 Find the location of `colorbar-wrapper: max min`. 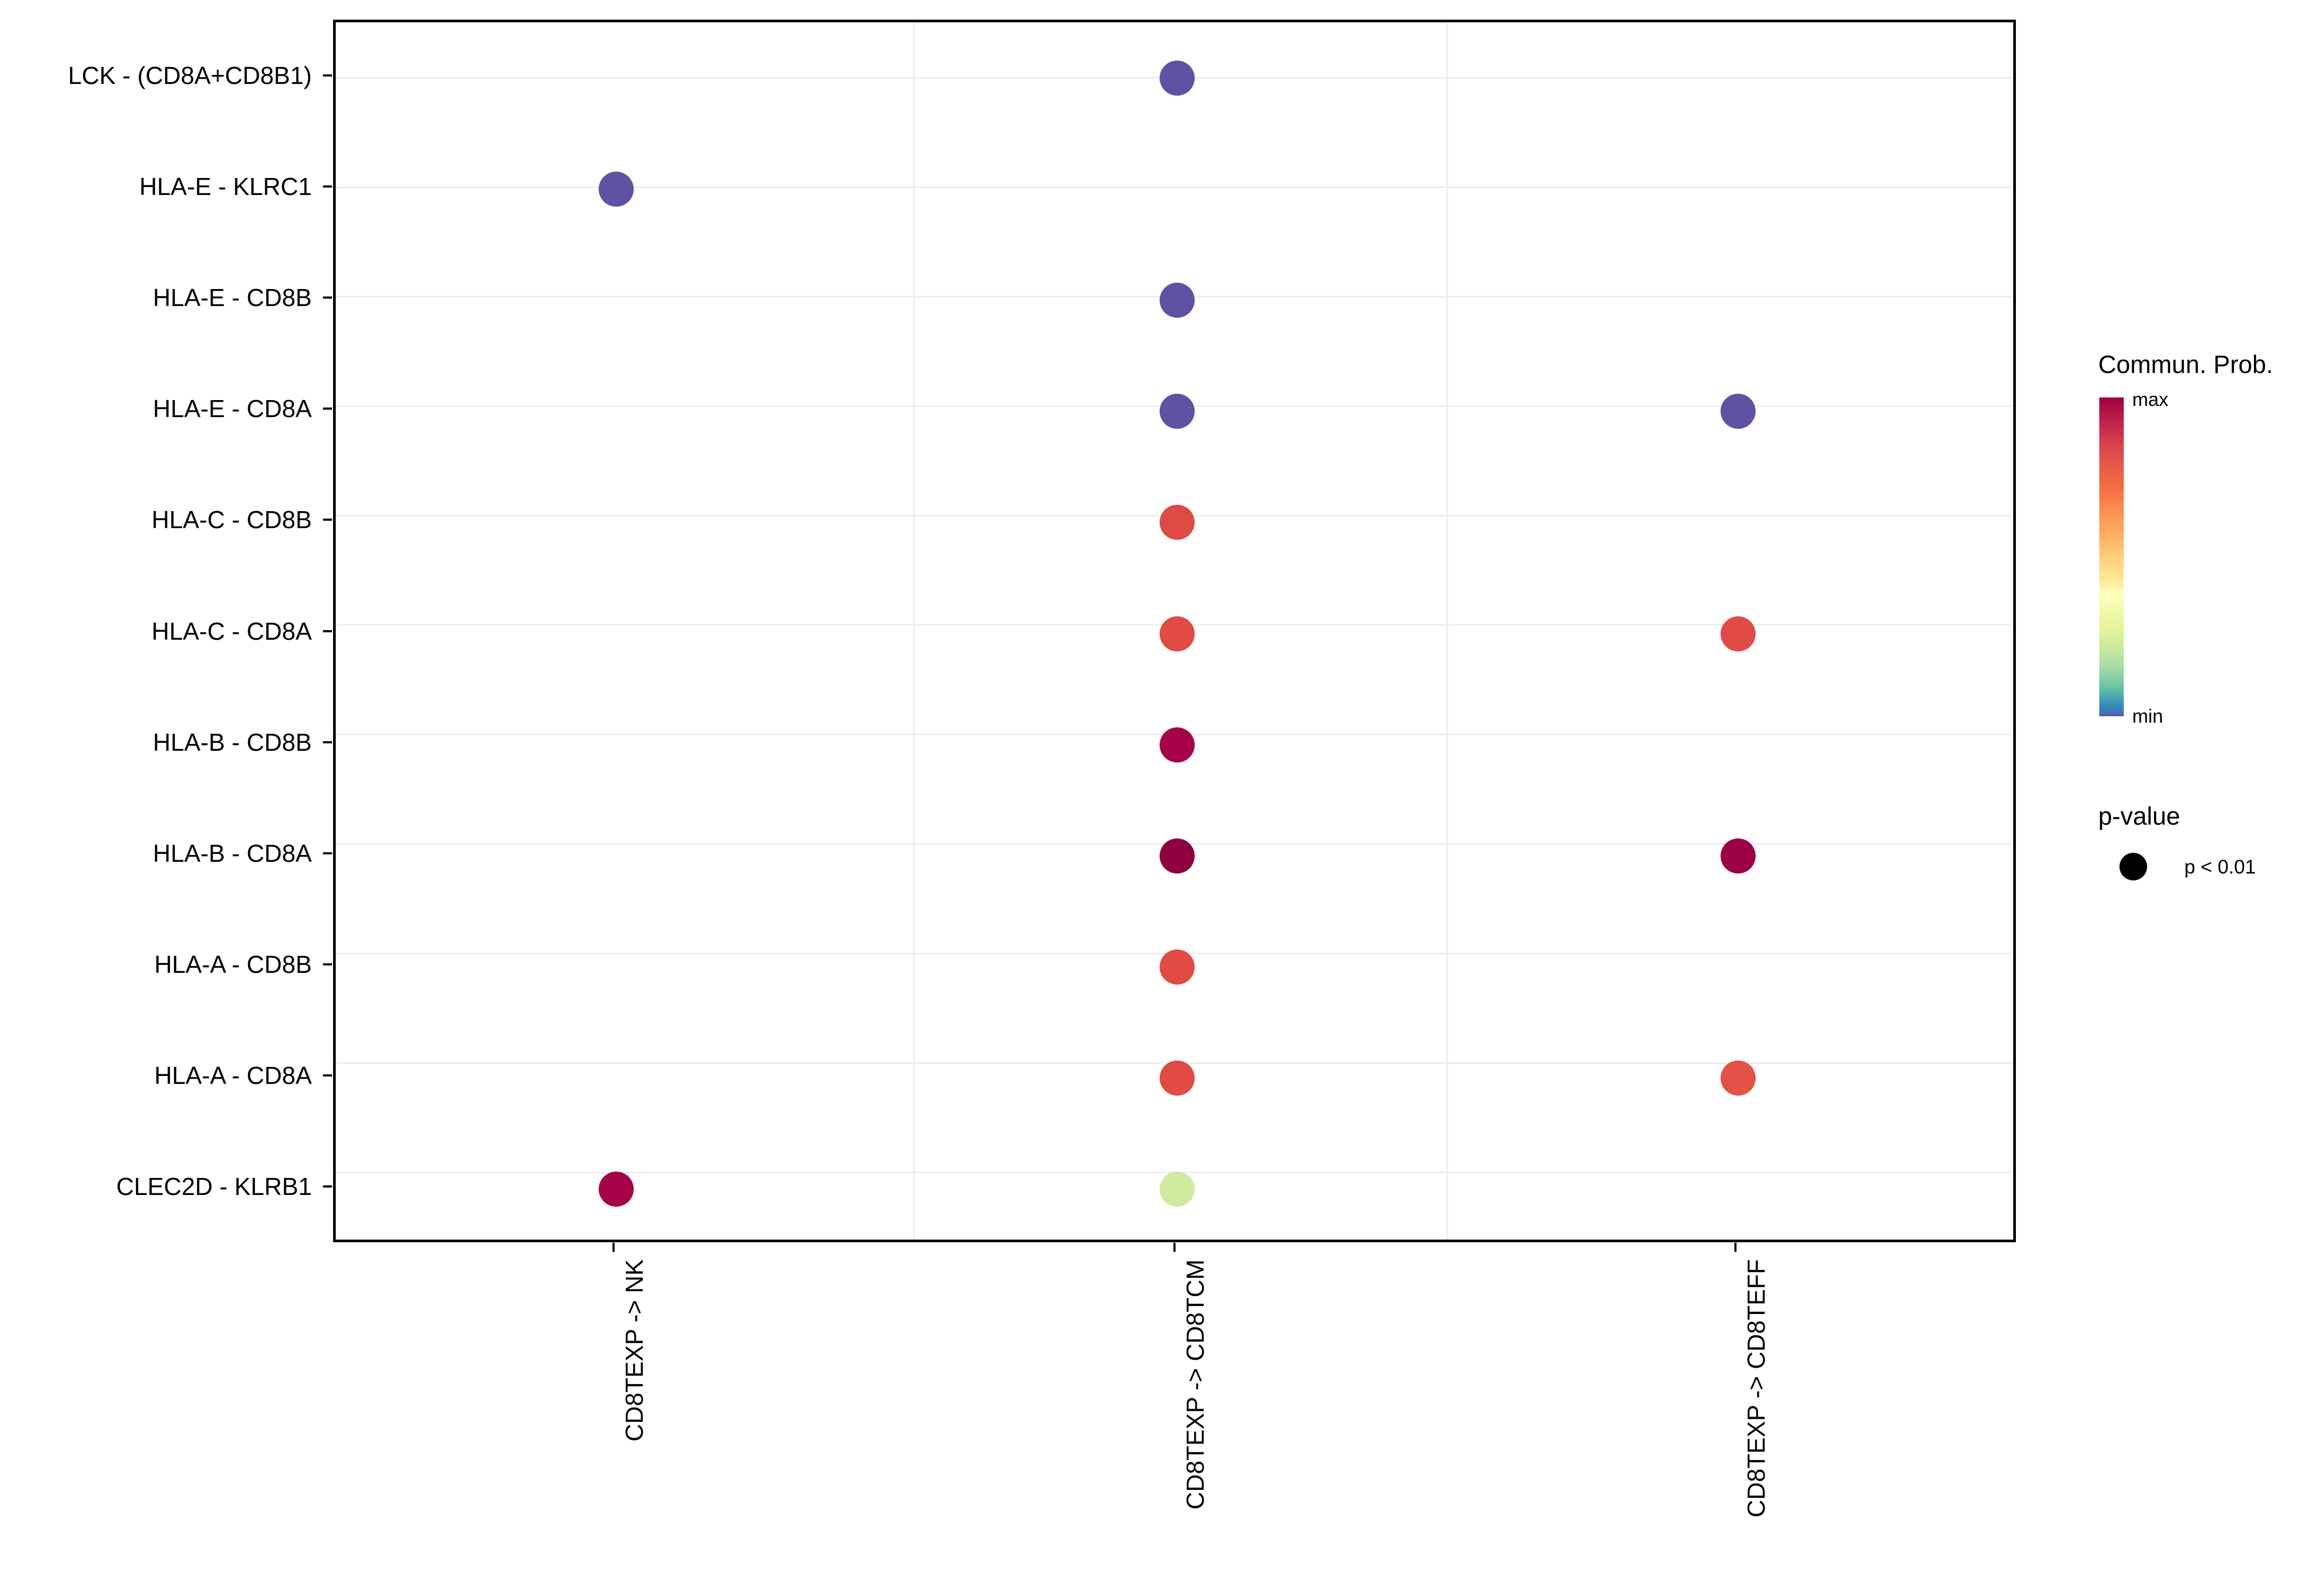

colorbar-wrapper: max min is located at coordinates (2133, 558).